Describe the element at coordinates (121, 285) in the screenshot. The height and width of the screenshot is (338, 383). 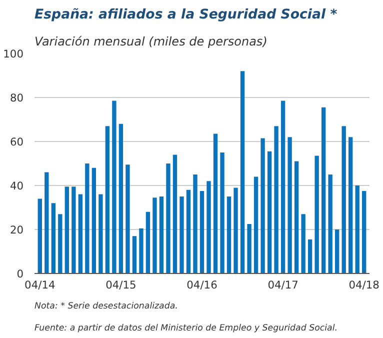
I see `x-tick-label: 04/15` at that location.